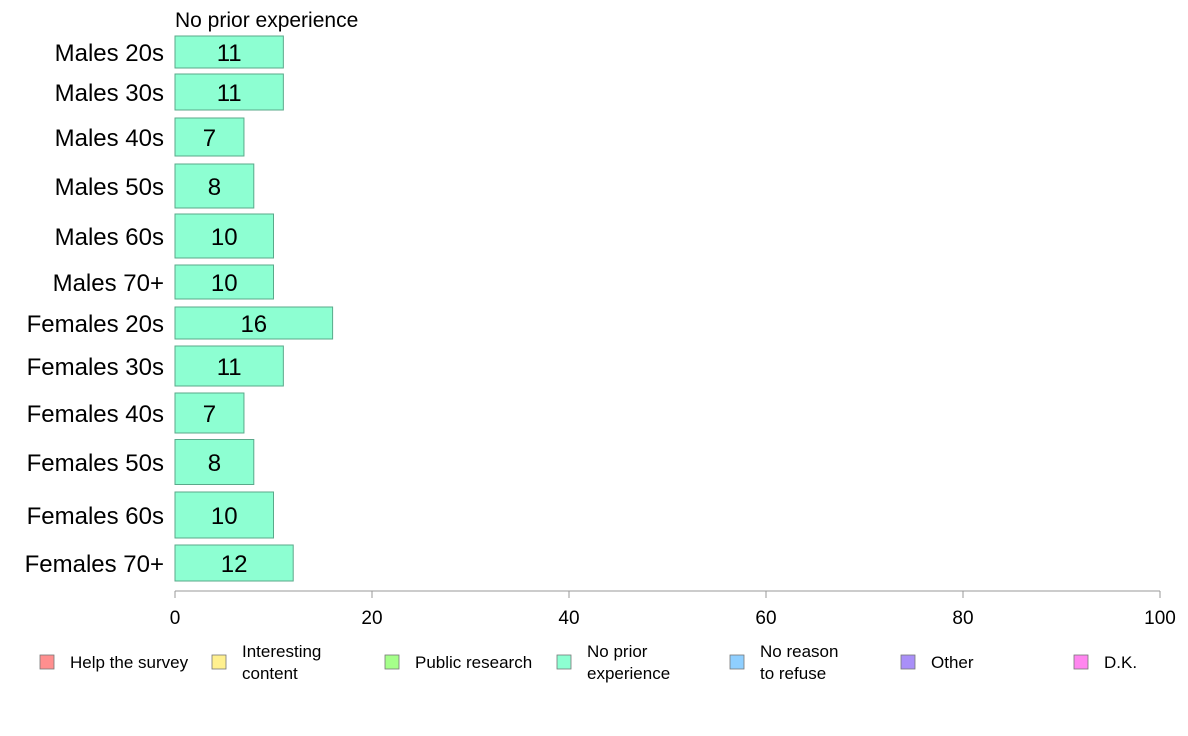 The width and height of the screenshot is (1188, 736). I want to click on bar-value-label: 12, so click(234, 564).